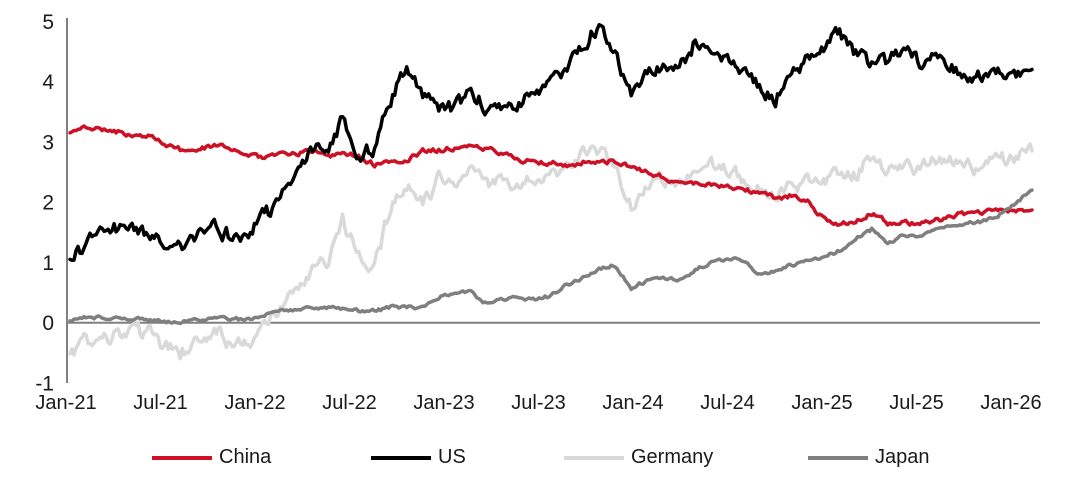  I want to click on x-tick-label: Jul-24, so click(727, 403).